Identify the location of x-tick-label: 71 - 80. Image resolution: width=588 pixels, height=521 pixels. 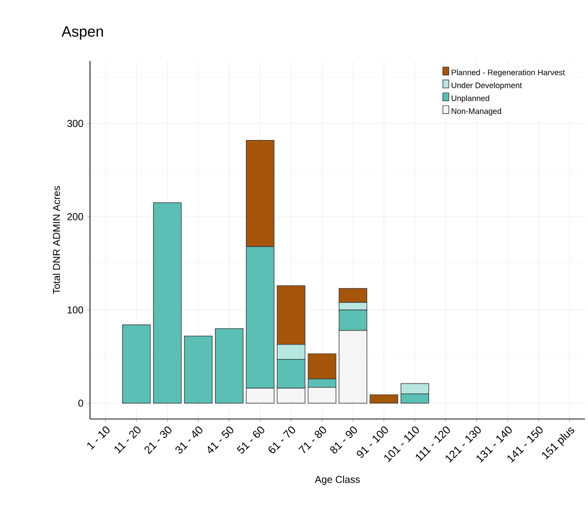
(312, 440).